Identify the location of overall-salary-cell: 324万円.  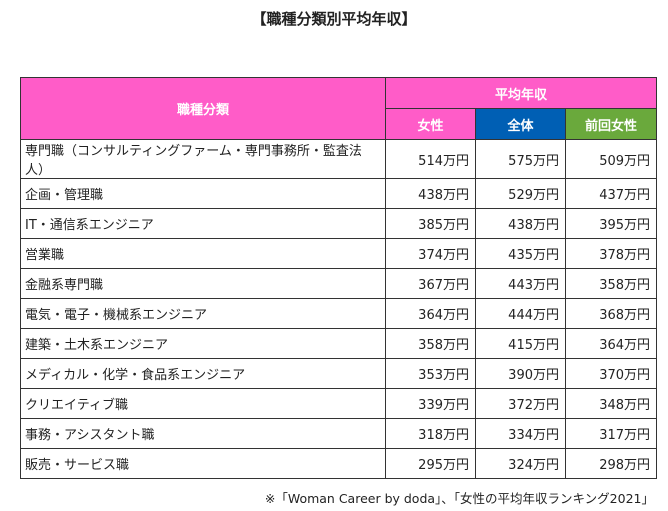
(520, 463).